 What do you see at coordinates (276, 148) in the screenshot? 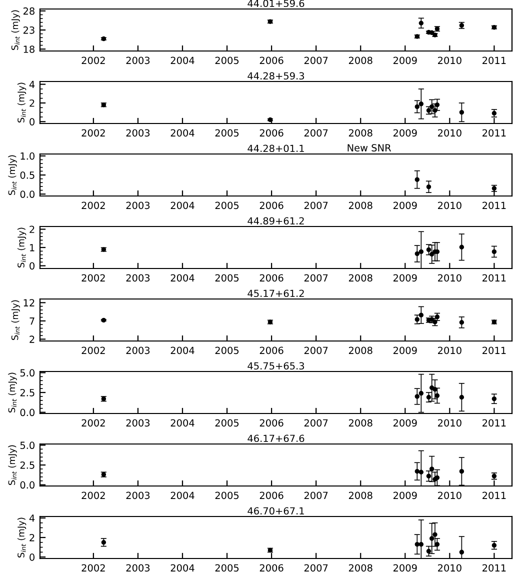
I see `chart-title: 44.28+01.1` at bounding box center [276, 148].